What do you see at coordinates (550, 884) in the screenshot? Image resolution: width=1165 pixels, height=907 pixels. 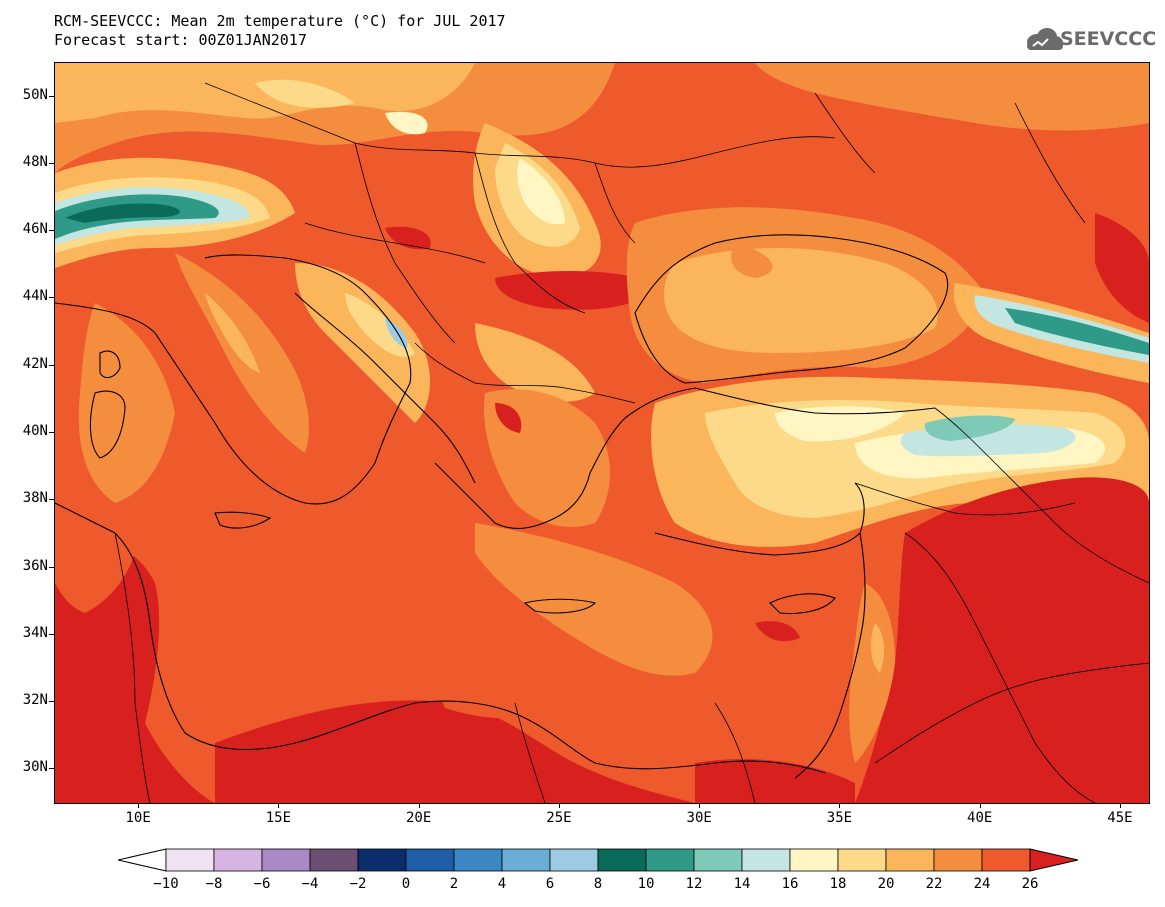 I see `colorbar-label: 6` at bounding box center [550, 884].